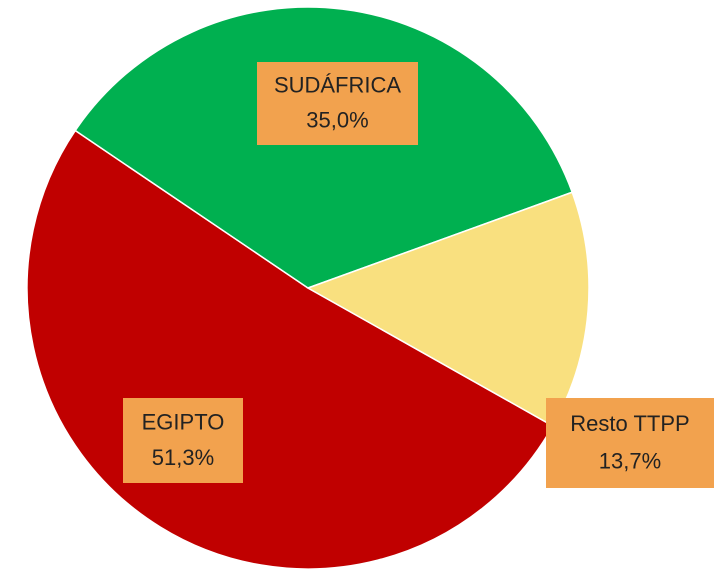 The height and width of the screenshot is (569, 724). Describe the element at coordinates (337, 120) in the screenshot. I see `value-label: 35,0%` at that location.